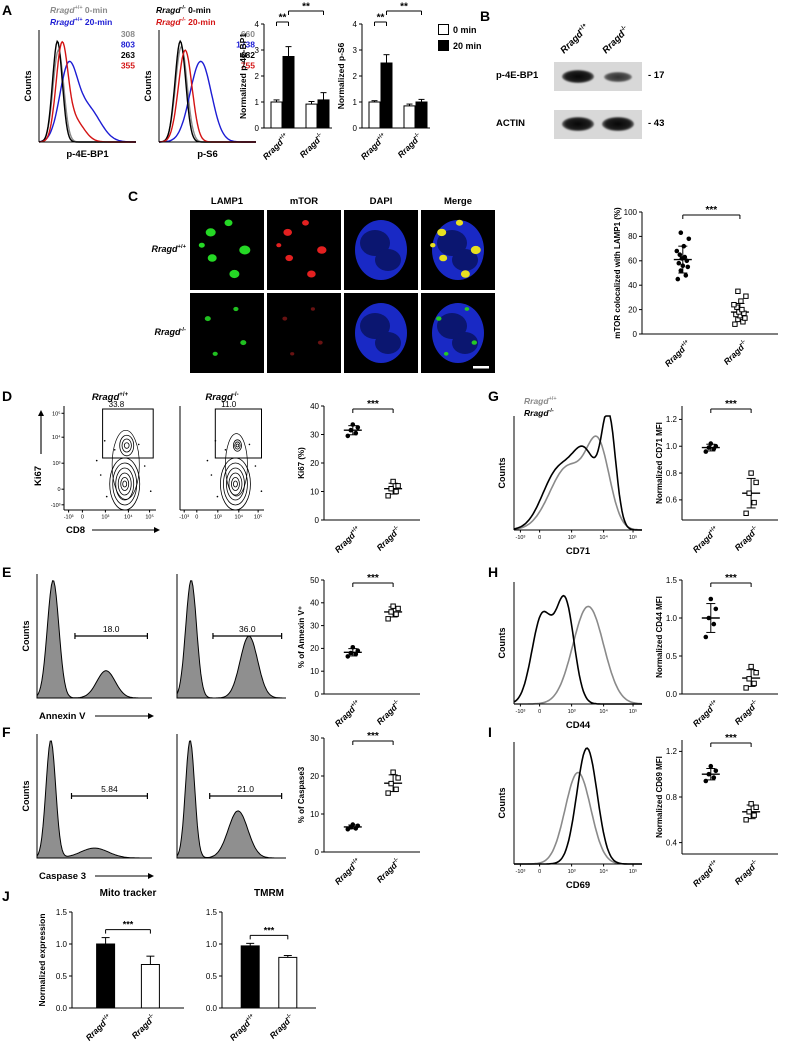  Describe the element at coordinates (443, 29) in the screenshot. I see `legend-swatch-0min` at that location.